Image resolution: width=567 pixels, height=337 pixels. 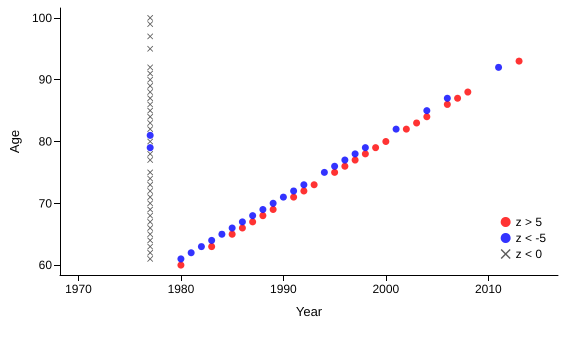 I want to click on y-tick-label: 80, so click(x=45, y=141).